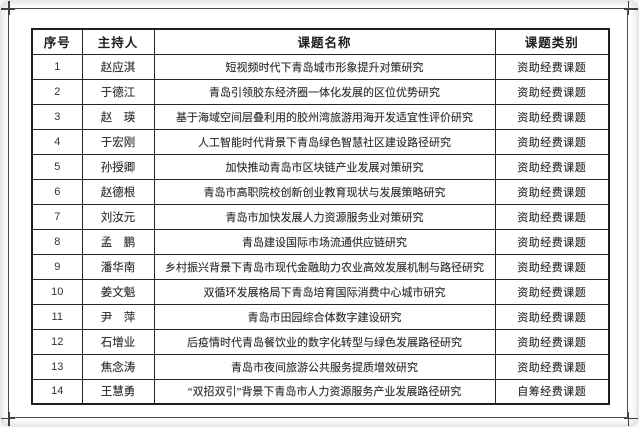 The width and height of the screenshot is (639, 427). I want to click on cell-title: 青岛建设国际市场流通供应链研究, so click(324, 241).